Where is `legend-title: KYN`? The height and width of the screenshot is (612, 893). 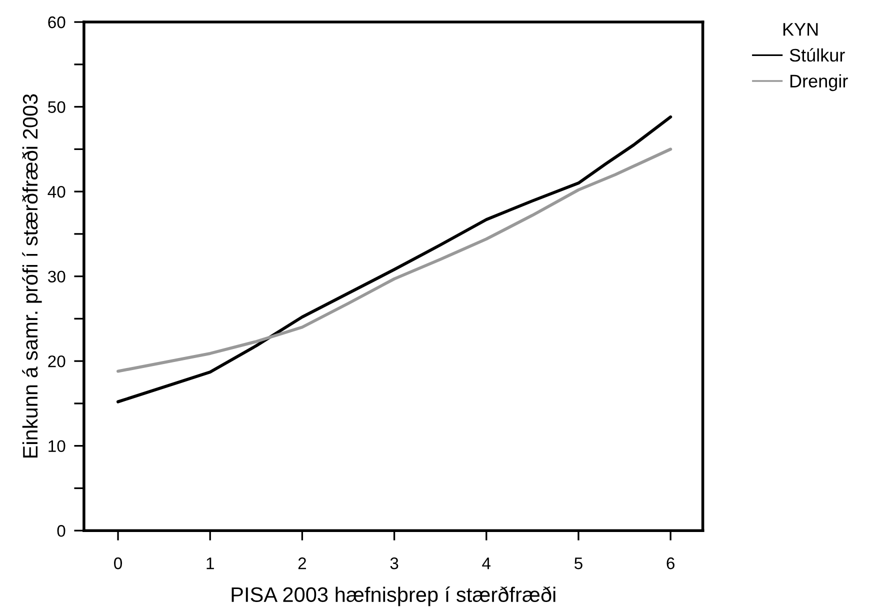 legend-title: KYN is located at coordinates (800, 29).